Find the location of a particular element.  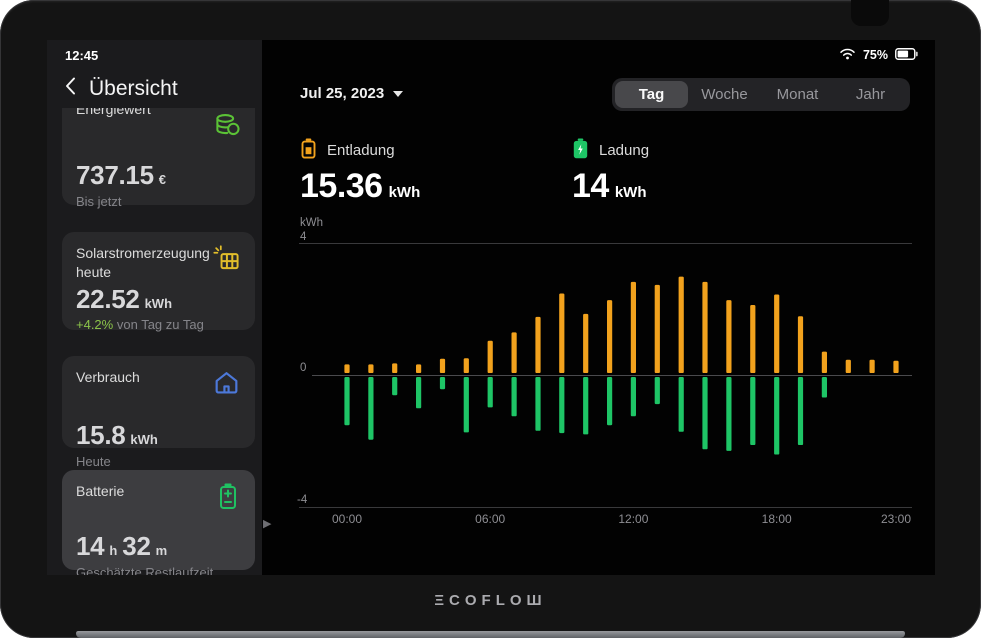

caret-down-icon is located at coordinates (398, 93).